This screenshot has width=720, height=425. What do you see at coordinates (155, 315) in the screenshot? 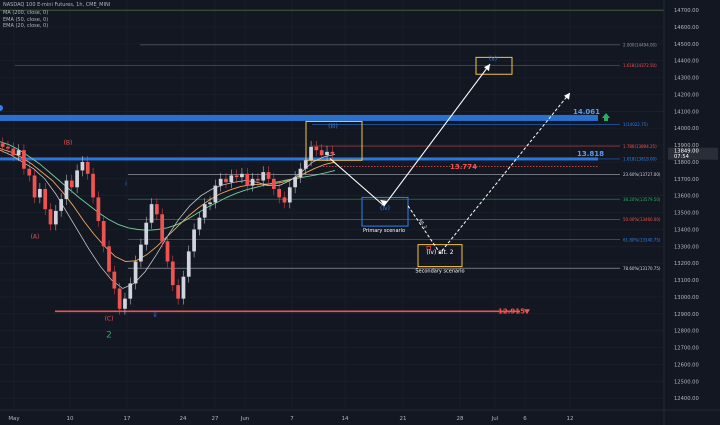
I see `wave-label: ii` at bounding box center [155, 315].